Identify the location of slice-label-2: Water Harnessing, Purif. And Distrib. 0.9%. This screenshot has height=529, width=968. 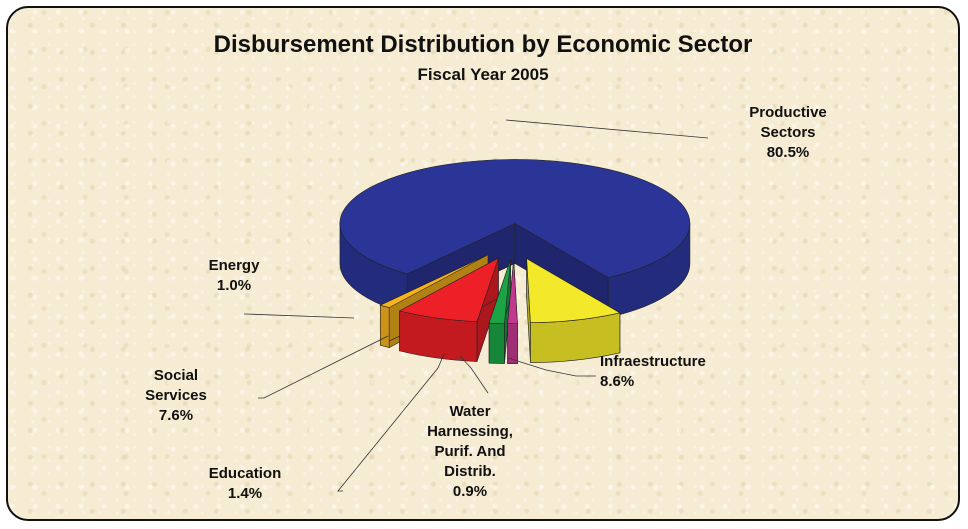
(470, 451).